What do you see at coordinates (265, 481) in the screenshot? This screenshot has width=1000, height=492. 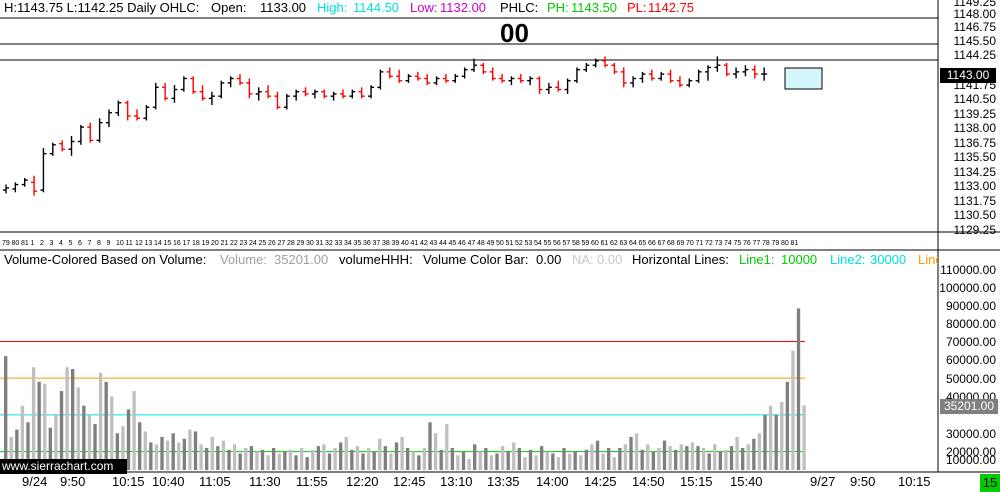 I see `time-tick-label: 11:30` at bounding box center [265, 481].